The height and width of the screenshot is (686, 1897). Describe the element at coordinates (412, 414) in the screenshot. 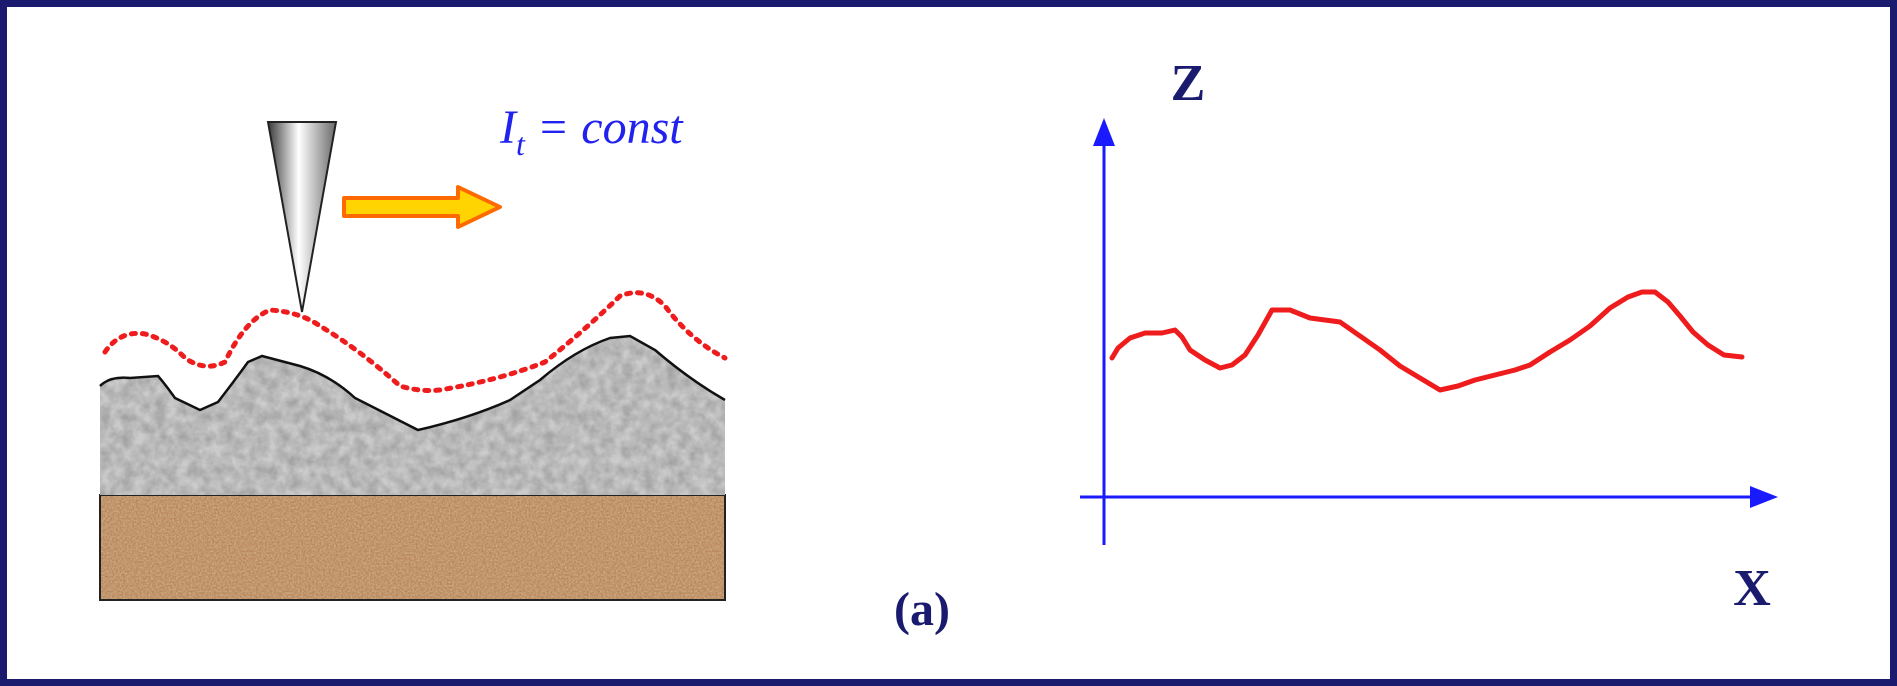

I see `surface-layer` at that location.